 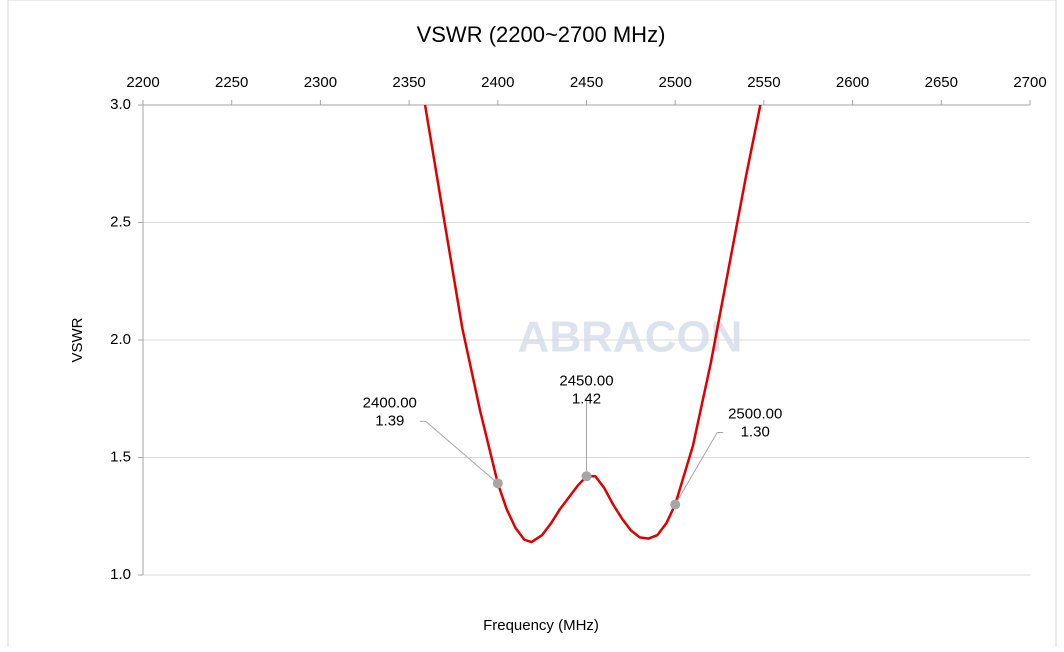 What do you see at coordinates (120, 221) in the screenshot?
I see `y-tick-label: 2.5` at bounding box center [120, 221].